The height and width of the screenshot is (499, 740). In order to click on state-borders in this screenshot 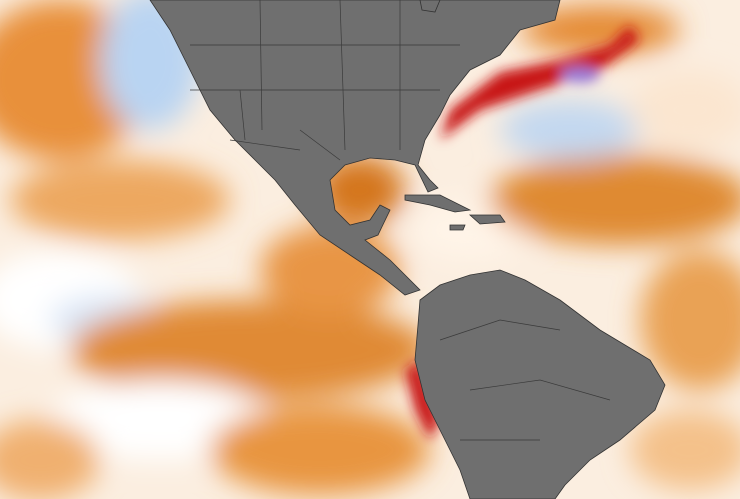, I will do `click(325, 80)`.